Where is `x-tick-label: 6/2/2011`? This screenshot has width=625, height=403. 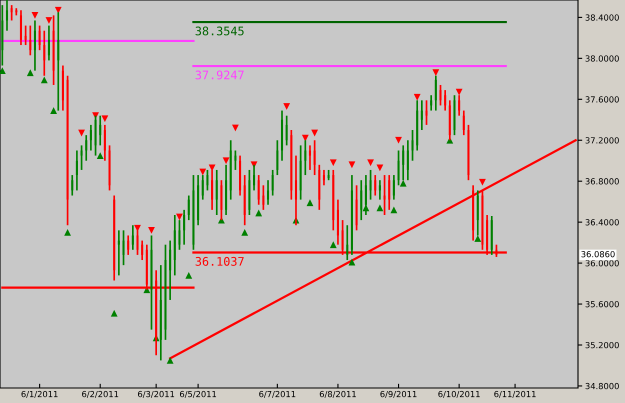
x-tick-label: 6/2/2011 is located at coordinates (100, 394).